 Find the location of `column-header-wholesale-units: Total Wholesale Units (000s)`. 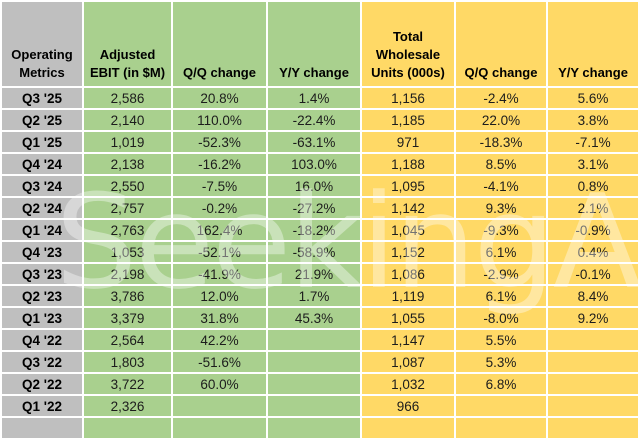

column-header-wholesale-units: Total Wholesale Units (000s) is located at coordinates (408, 44).